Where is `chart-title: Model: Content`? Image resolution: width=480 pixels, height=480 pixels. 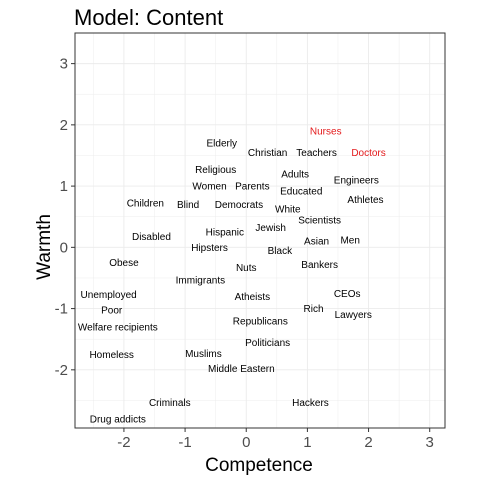 chart-title: Model: Content is located at coordinates (148, 17).